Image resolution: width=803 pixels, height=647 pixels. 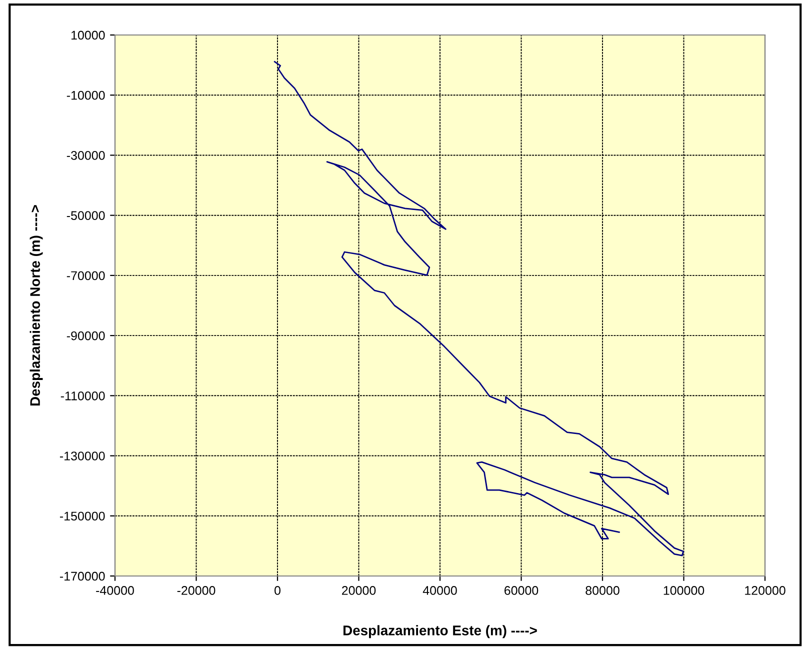 What do you see at coordinates (82, 516) in the screenshot?
I see `y-tick-label: -150000` at bounding box center [82, 516].